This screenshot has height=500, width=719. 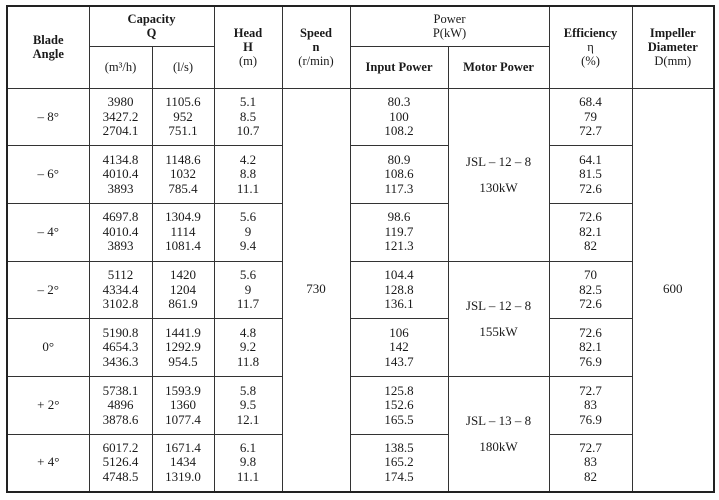 What do you see at coordinates (399, 347) in the screenshot?
I see `input-power-cell: 106 142 143.7` at bounding box center [399, 347].